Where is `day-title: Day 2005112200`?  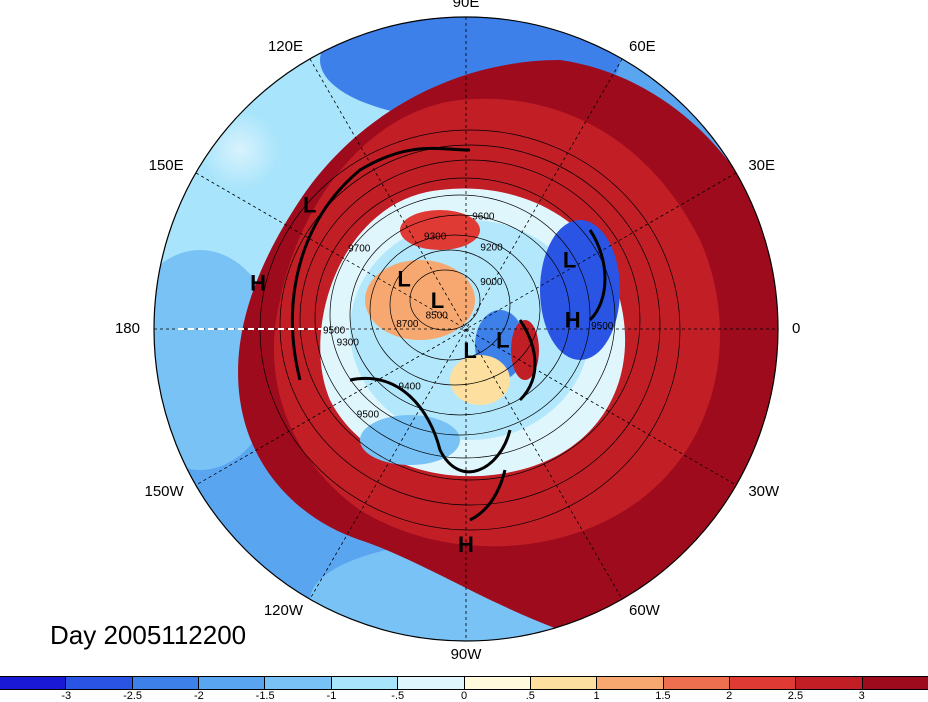 day-title: Day 2005112200 is located at coordinates (148, 635).